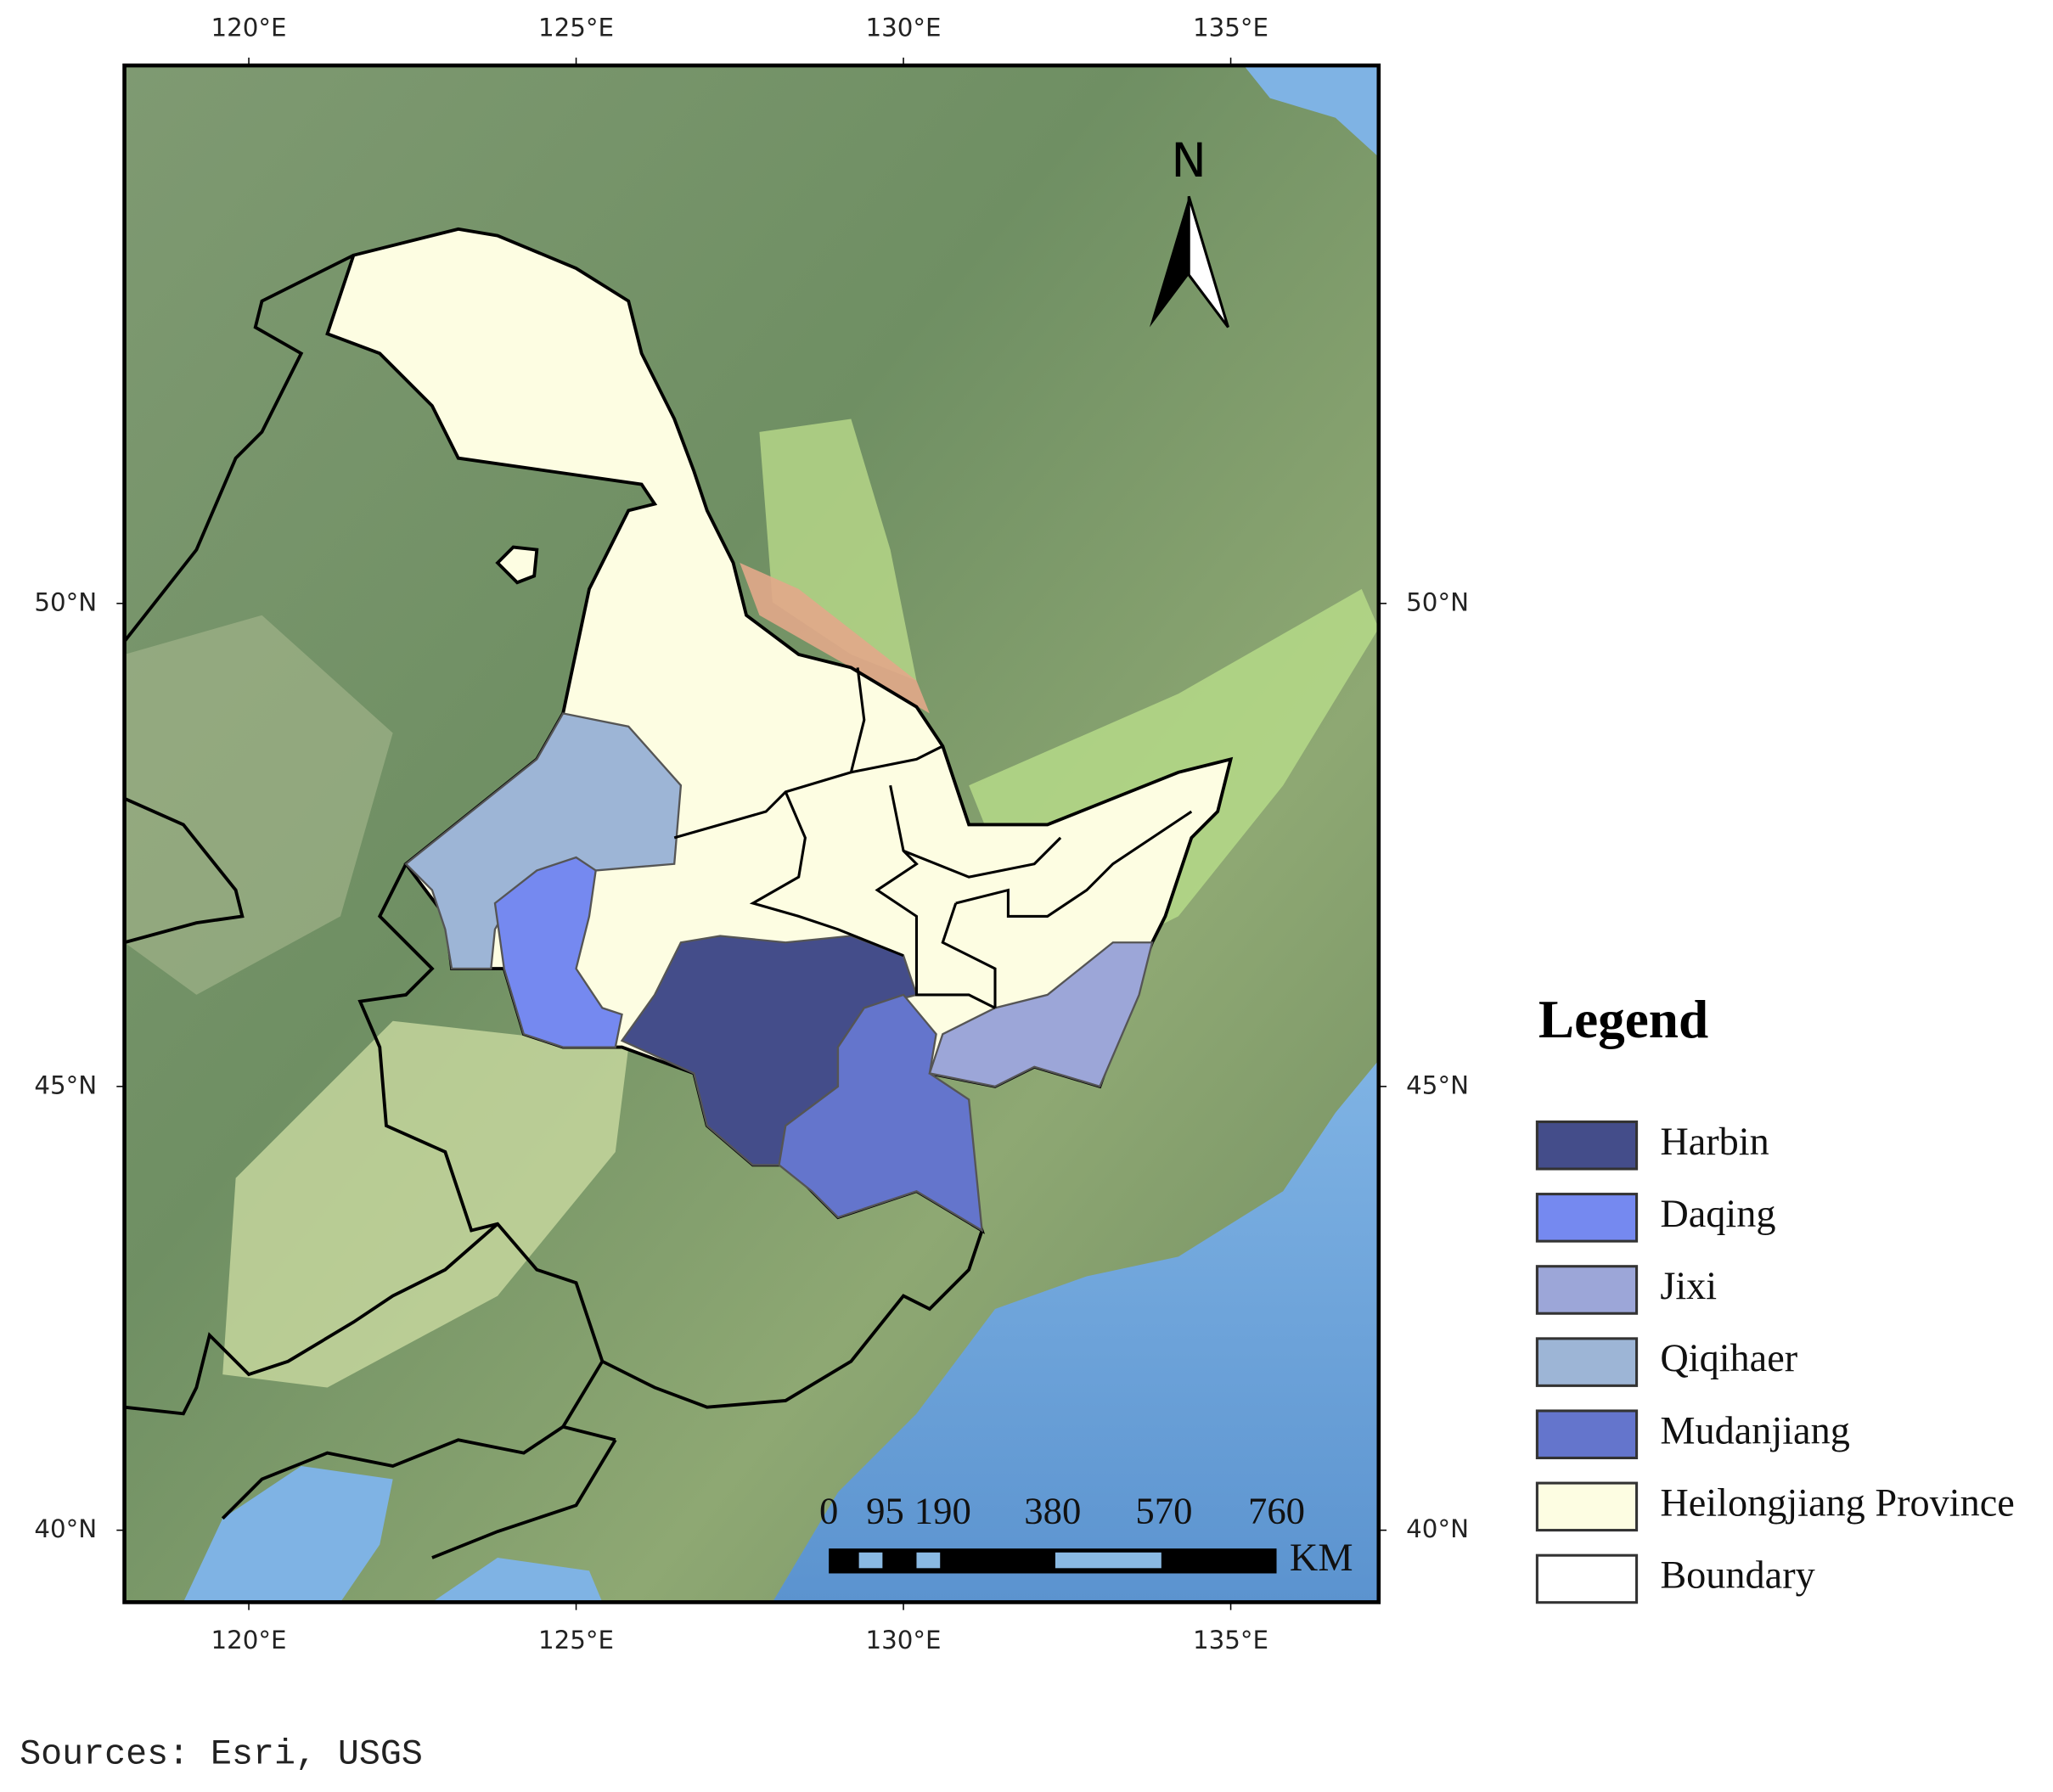 The image size is (2053, 1792). What do you see at coordinates (1737, 1576) in the screenshot?
I see `legend-label: Boundary` at bounding box center [1737, 1576].